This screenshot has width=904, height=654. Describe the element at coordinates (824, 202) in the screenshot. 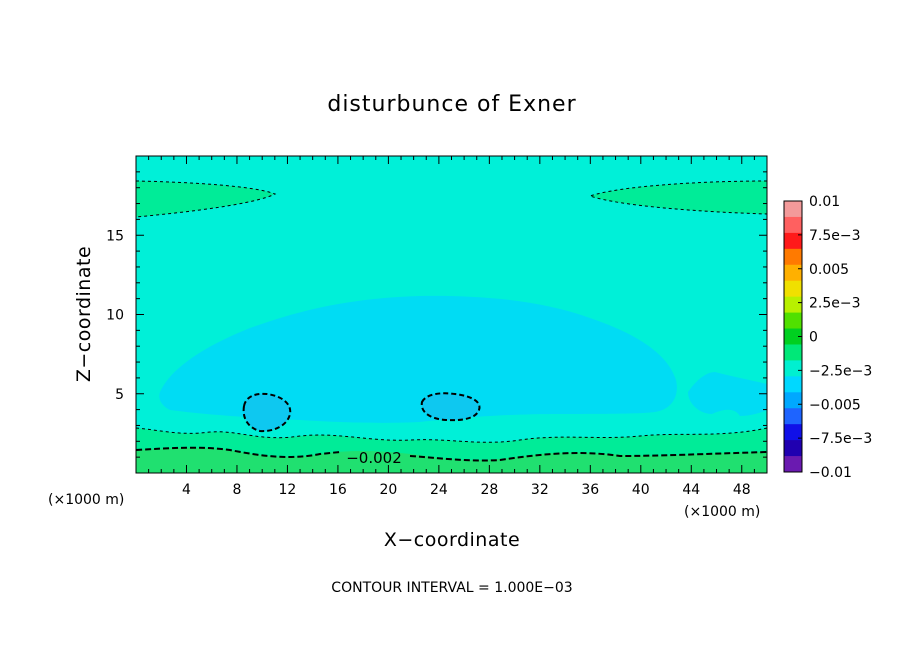

I see `colorbar-tick-label: 0.01` at that location.